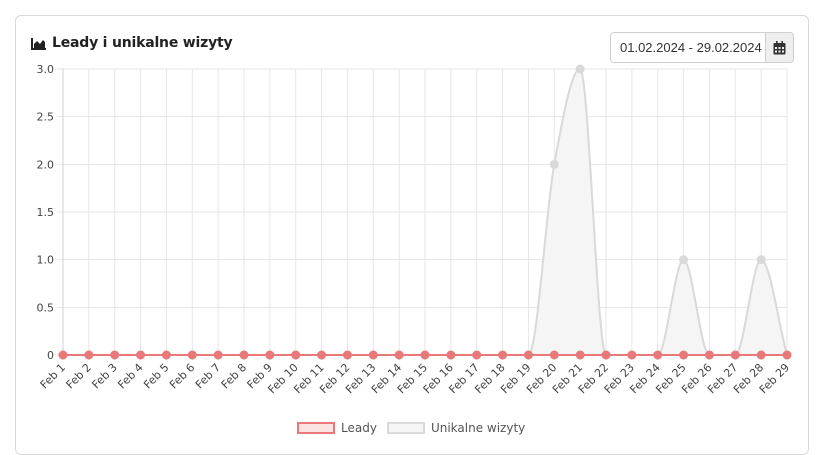  Describe the element at coordinates (46, 307) in the screenshot. I see `y-tick-label: 0.5` at that location.